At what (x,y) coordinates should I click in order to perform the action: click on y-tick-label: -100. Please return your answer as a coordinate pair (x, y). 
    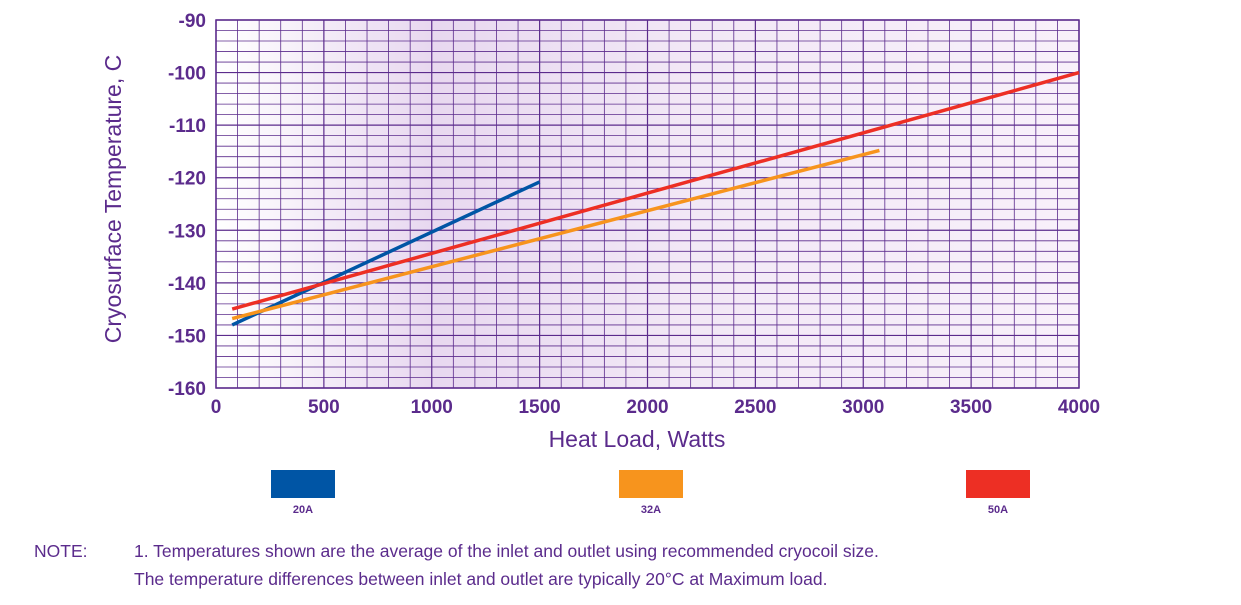
    Looking at the image, I should click on (187, 74).